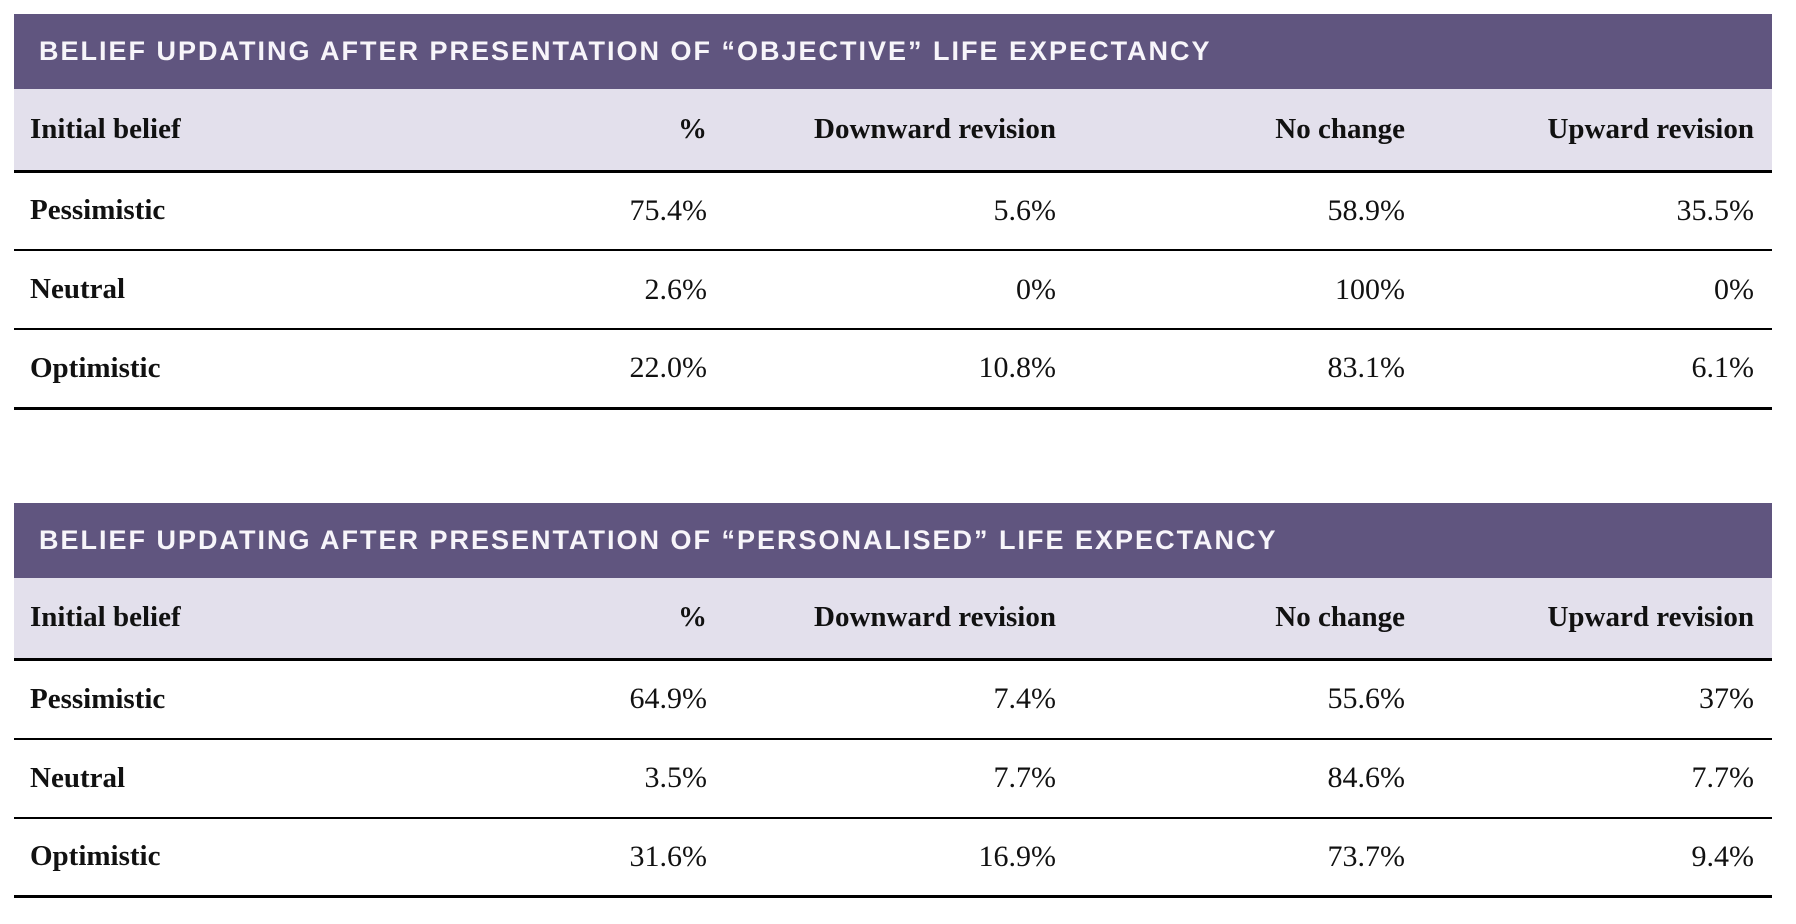 This screenshot has width=1796, height=924. I want to click on cell-no-change: 100%, so click(1248, 290).